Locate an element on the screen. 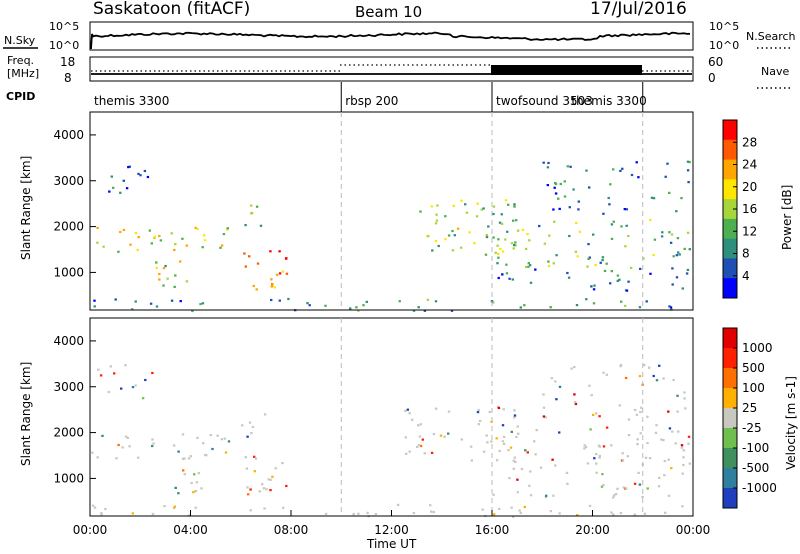  freq-tick-top: 18 is located at coordinates (67, 62).